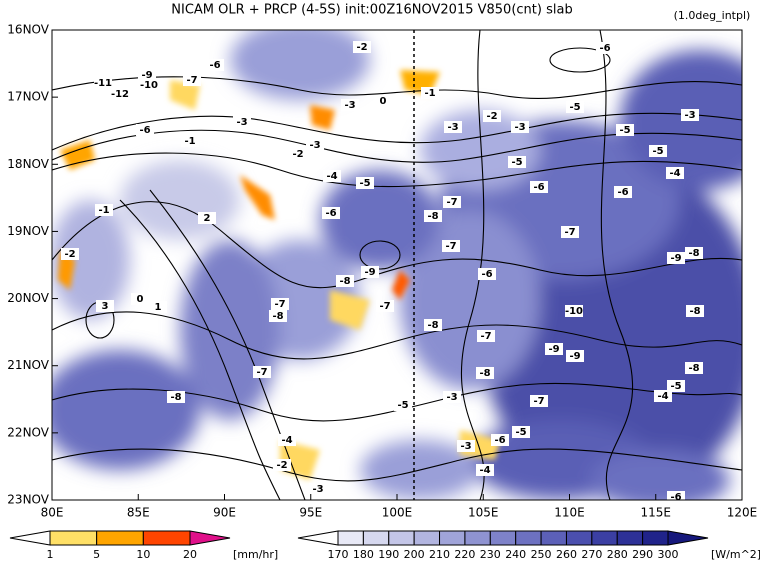 This screenshot has height=561, width=760. Describe the element at coordinates (210, 538) in the screenshot. I see `colorbar-arrow-high` at that location.